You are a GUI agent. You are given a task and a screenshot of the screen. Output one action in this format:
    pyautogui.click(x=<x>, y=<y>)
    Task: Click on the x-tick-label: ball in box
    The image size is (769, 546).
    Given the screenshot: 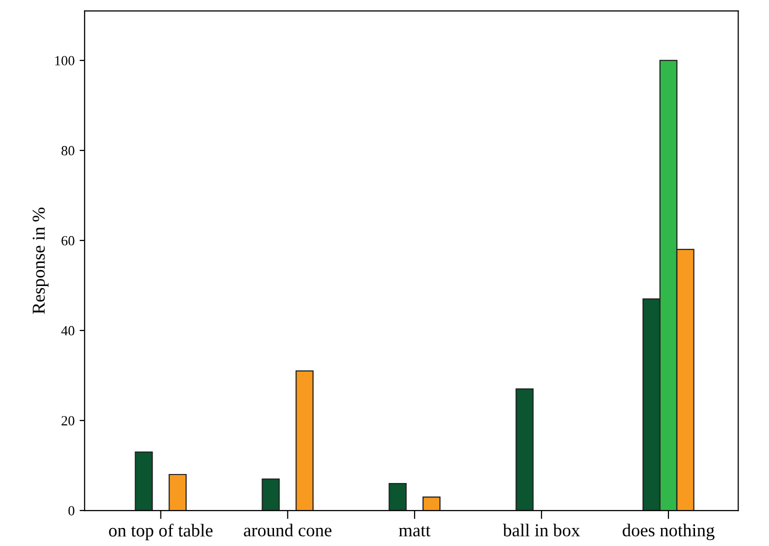 What is the action you would take?
    pyautogui.click(x=541, y=530)
    